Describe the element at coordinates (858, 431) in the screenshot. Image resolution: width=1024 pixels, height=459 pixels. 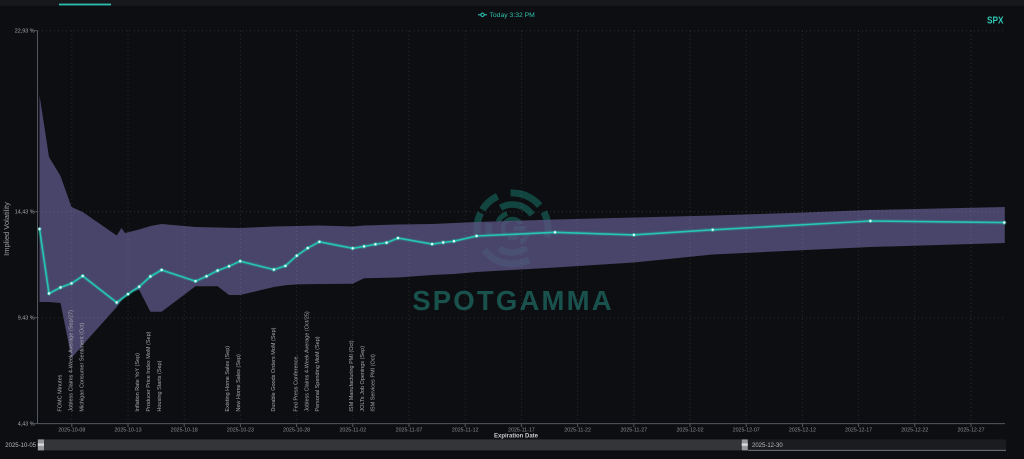
I see `svg-text: 2025-12-17` at that location.